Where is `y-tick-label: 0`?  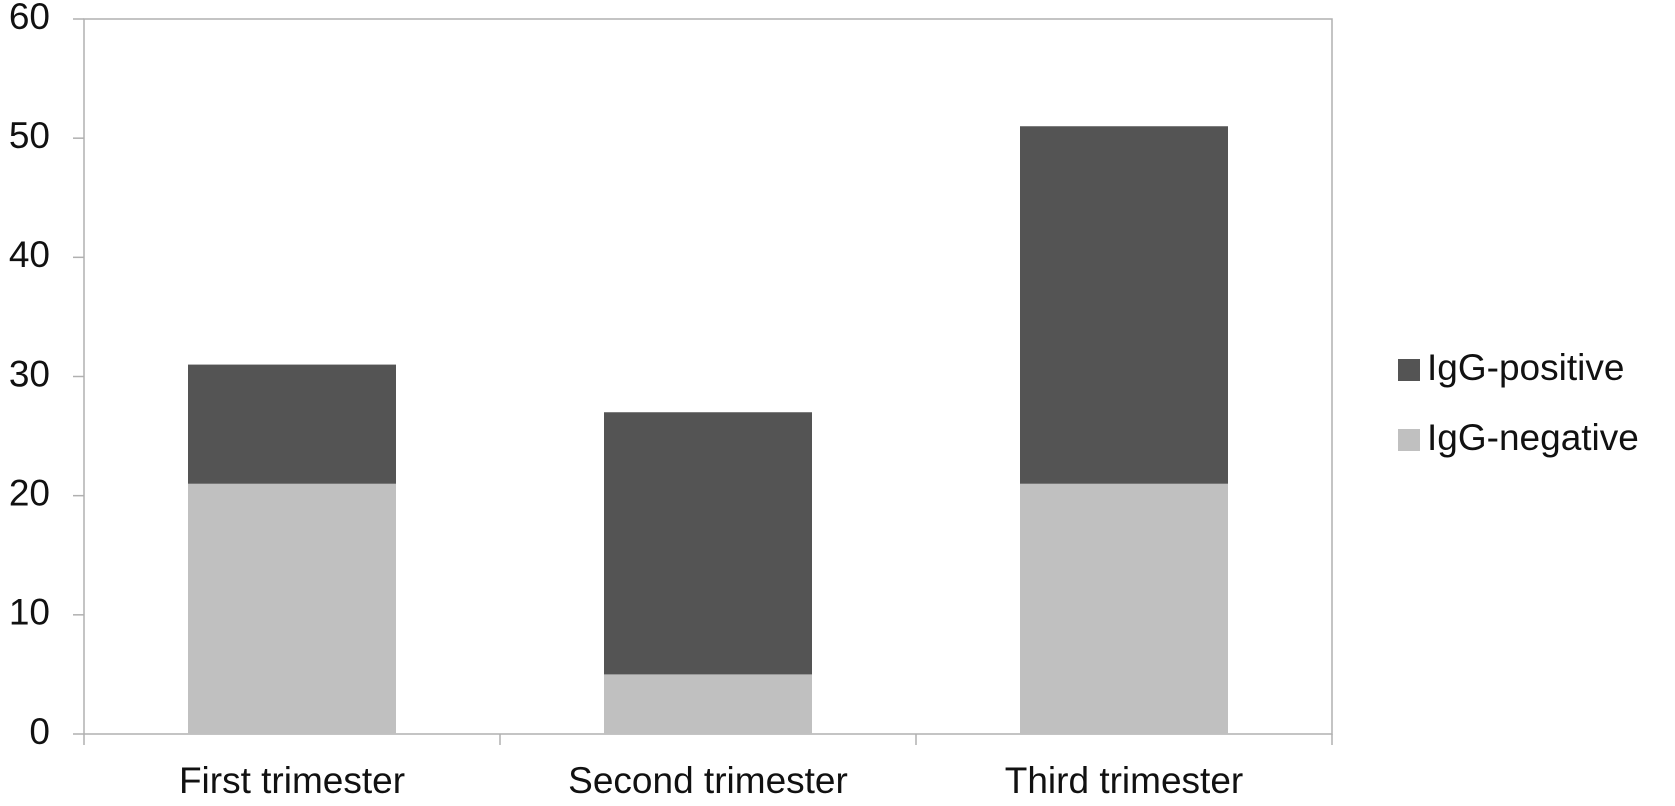 y-tick-label: 0 is located at coordinates (39, 731).